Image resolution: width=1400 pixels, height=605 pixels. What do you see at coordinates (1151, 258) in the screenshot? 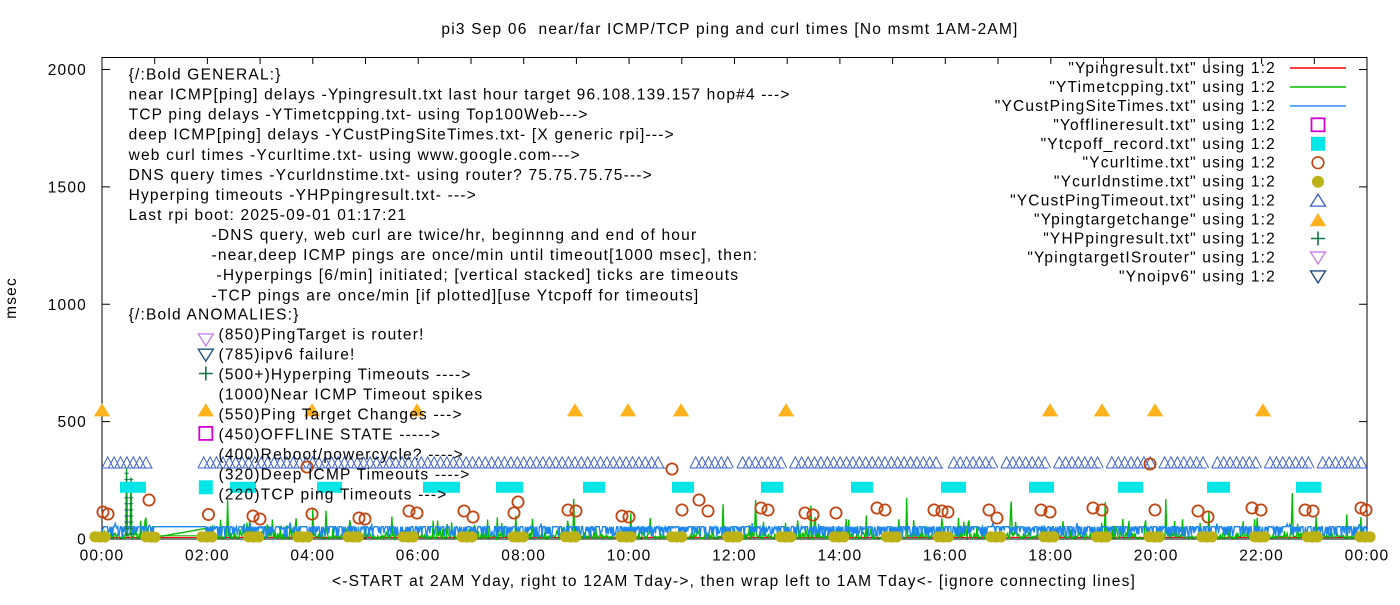
I see `svg-text:"YpingtargetISrouter" using 1:: "YpingtargetISrouter" using 1:2` at bounding box center [1151, 258].